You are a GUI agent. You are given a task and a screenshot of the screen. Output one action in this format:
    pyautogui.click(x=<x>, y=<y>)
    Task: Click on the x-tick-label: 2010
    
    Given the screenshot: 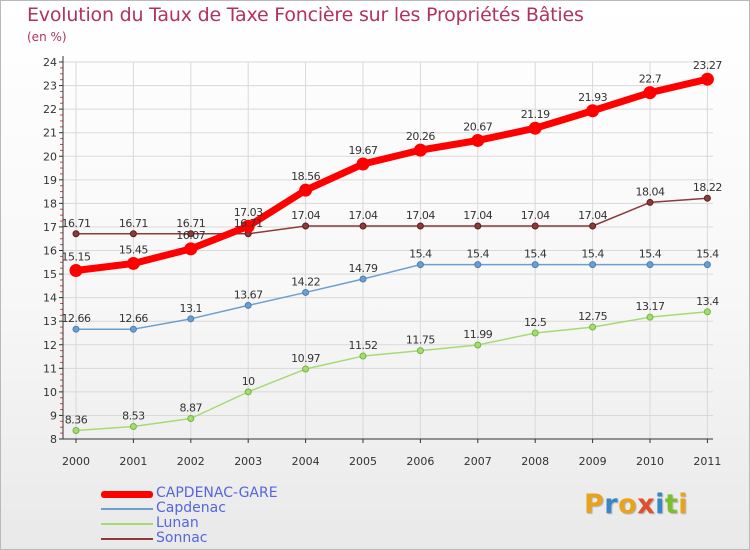 What is the action you would take?
    pyautogui.click(x=650, y=461)
    